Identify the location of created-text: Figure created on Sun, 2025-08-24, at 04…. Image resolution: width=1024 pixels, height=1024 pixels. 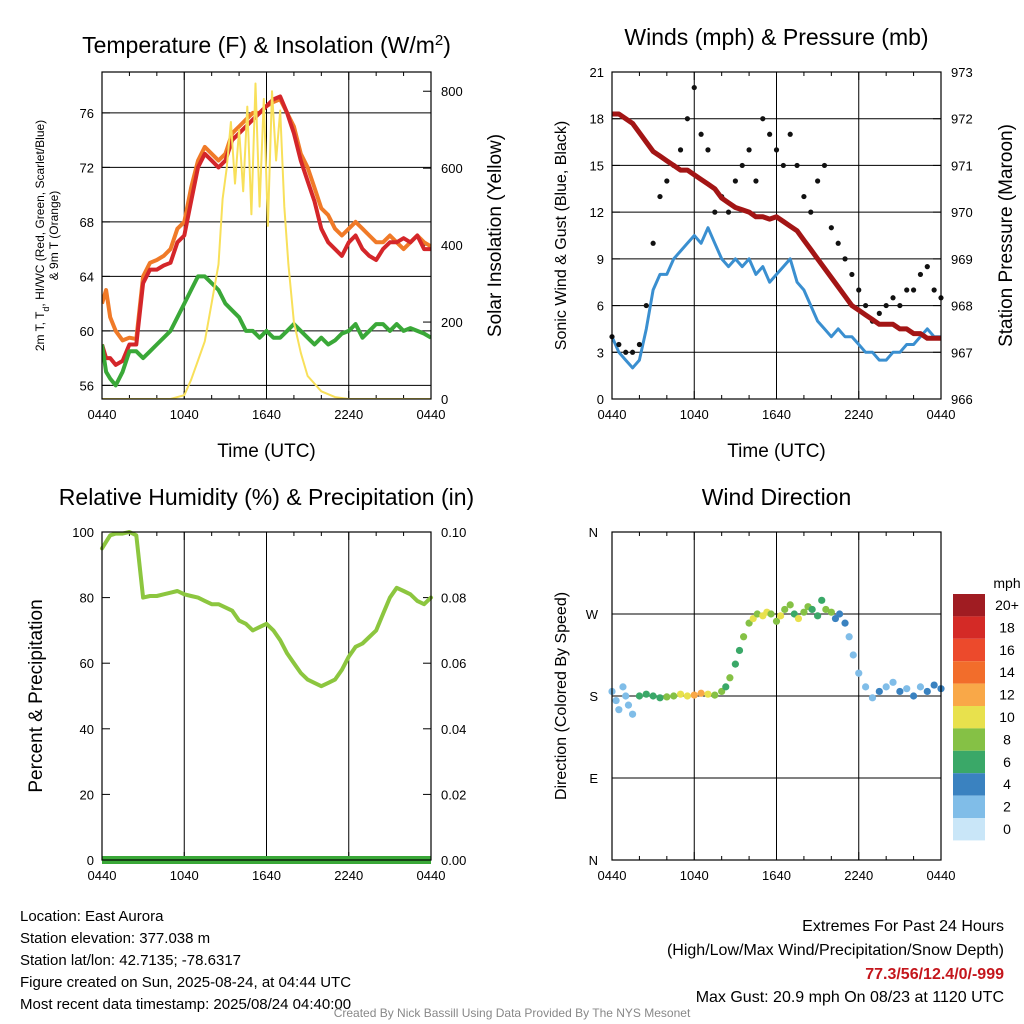
(186, 982).